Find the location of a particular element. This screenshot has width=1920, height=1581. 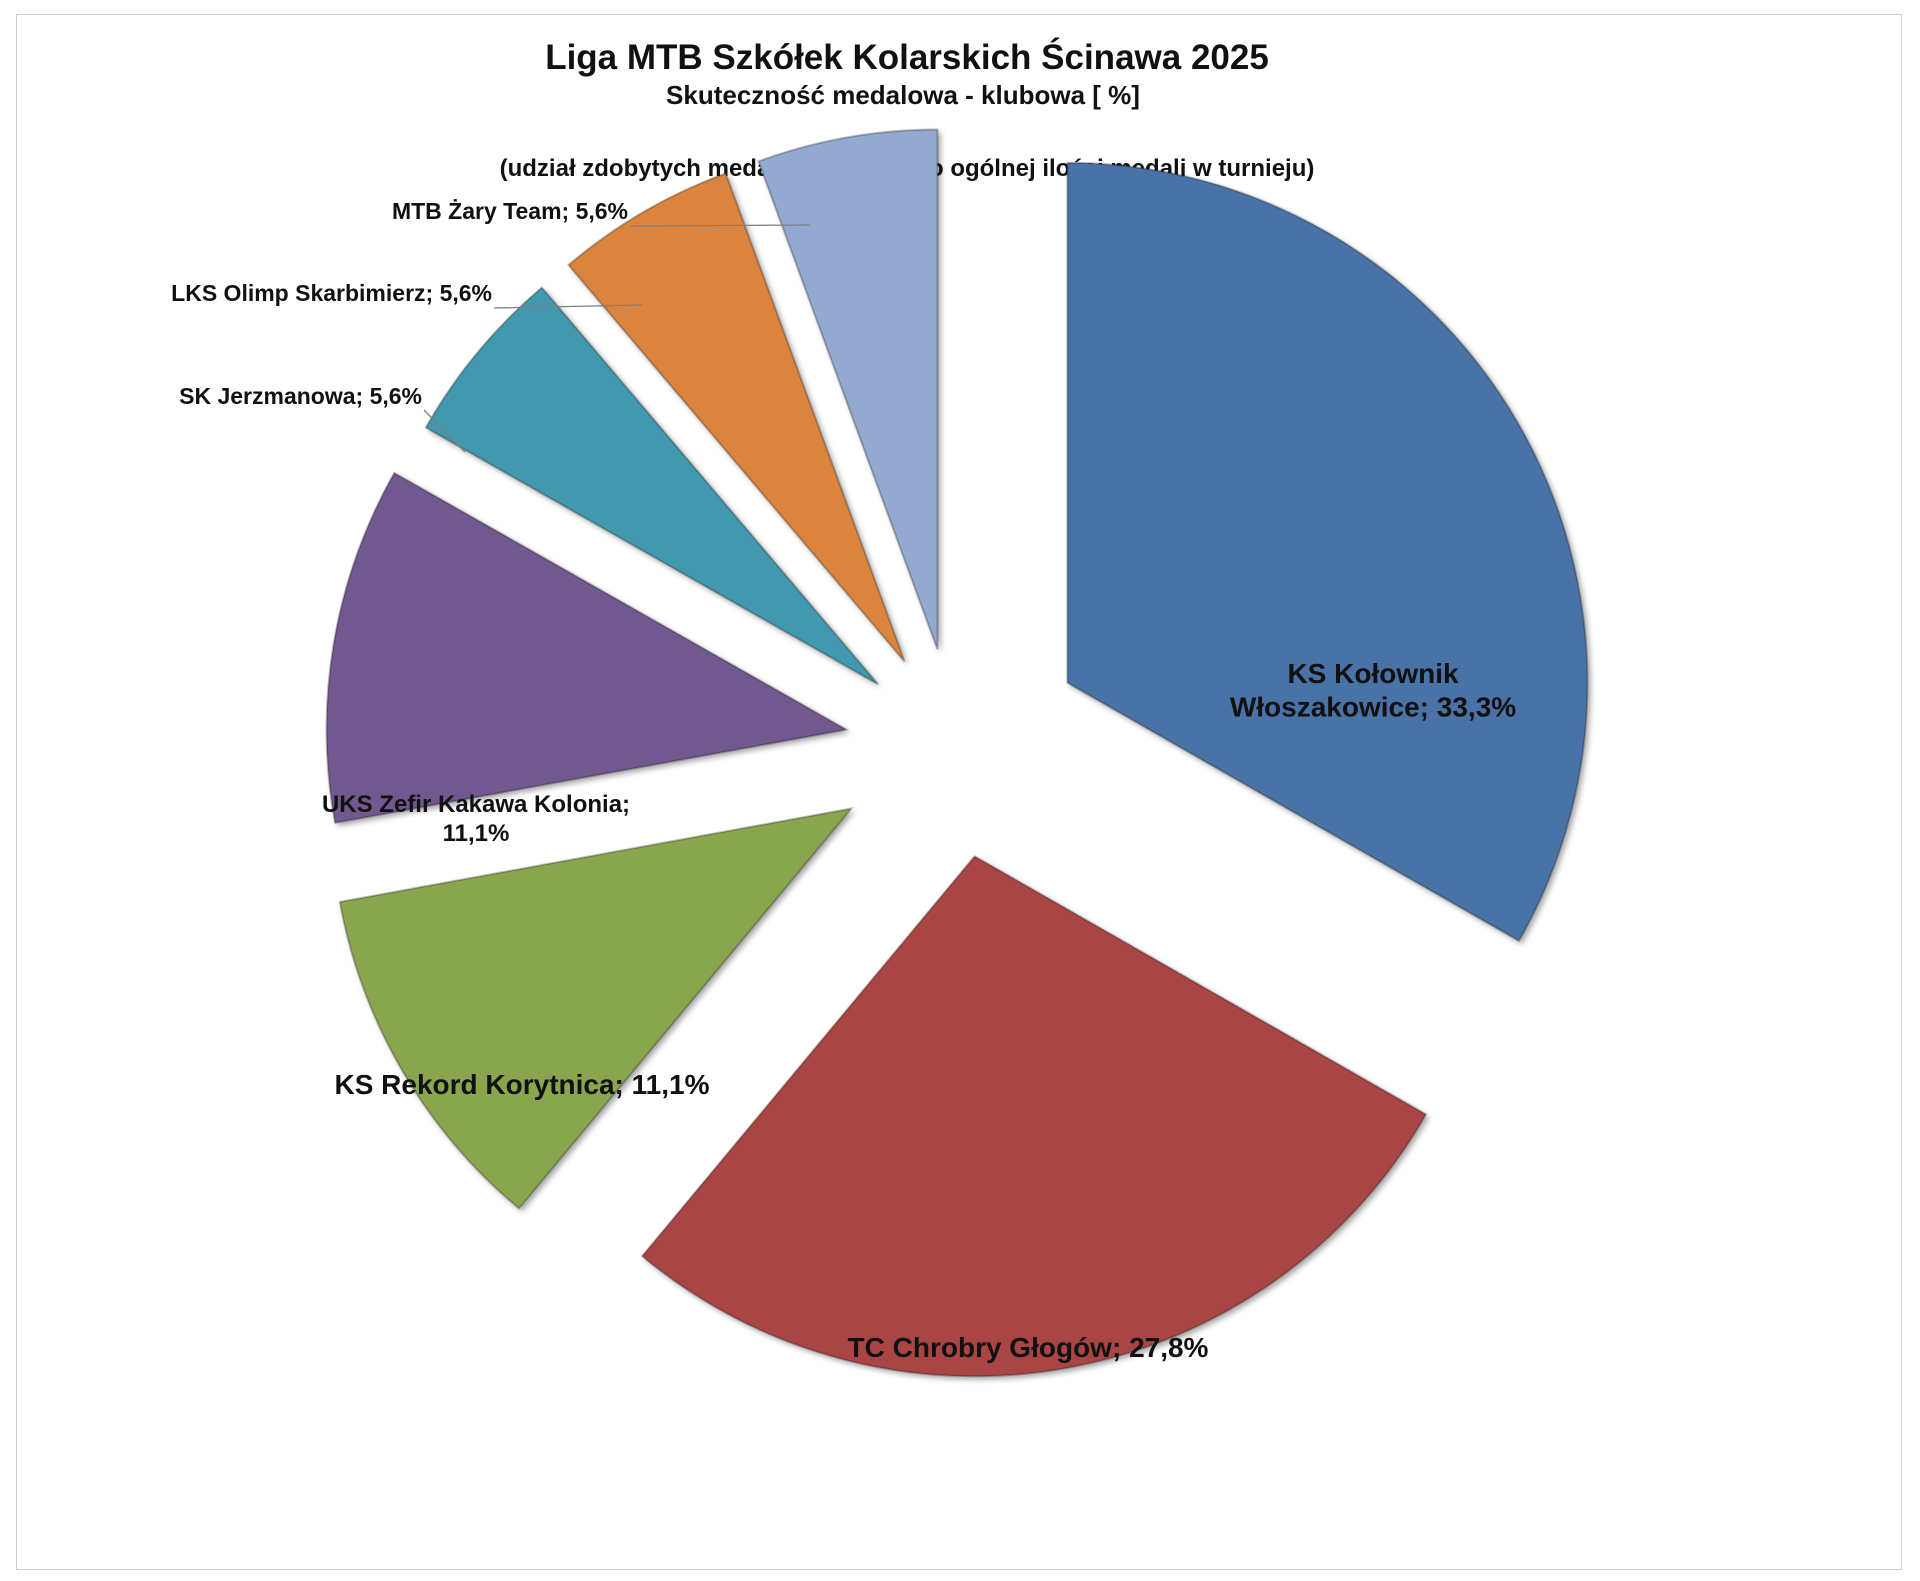

leader-lines is located at coordinates (617, 338).